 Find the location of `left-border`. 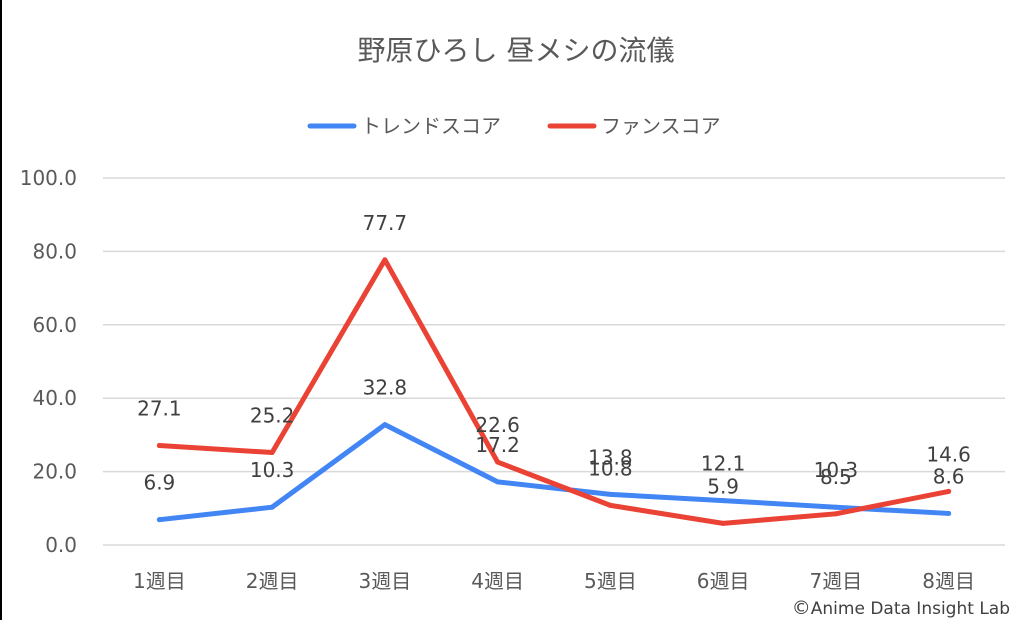

left-border is located at coordinates (1, 310).